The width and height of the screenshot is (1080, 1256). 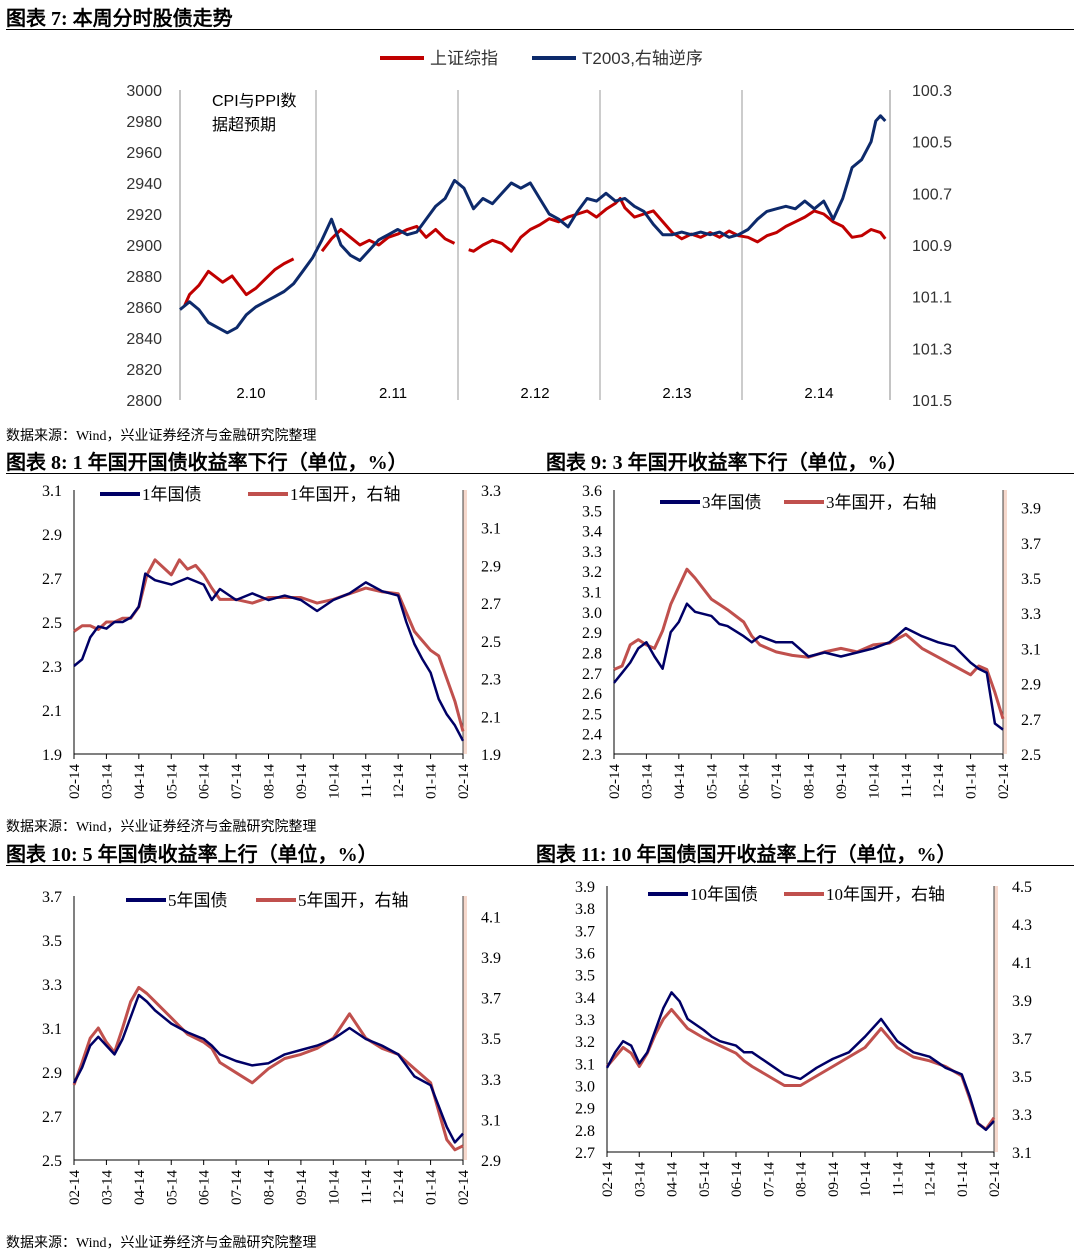 What do you see at coordinates (881, 502) in the screenshot?
I see `legend-label-1: 3年国开，右轴` at bounding box center [881, 502].